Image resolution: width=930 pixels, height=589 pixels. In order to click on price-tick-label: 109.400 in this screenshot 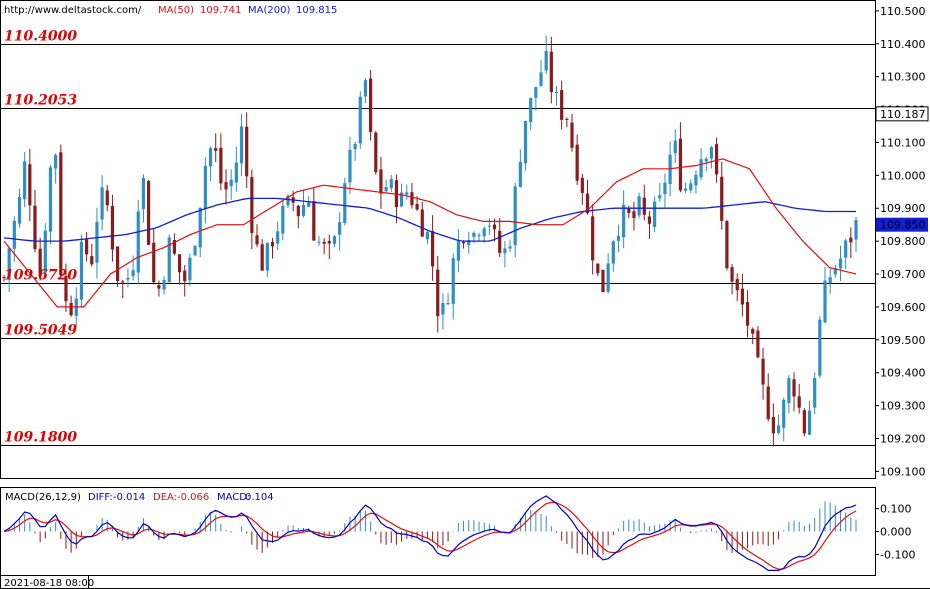, I will do `click(903, 373)`.